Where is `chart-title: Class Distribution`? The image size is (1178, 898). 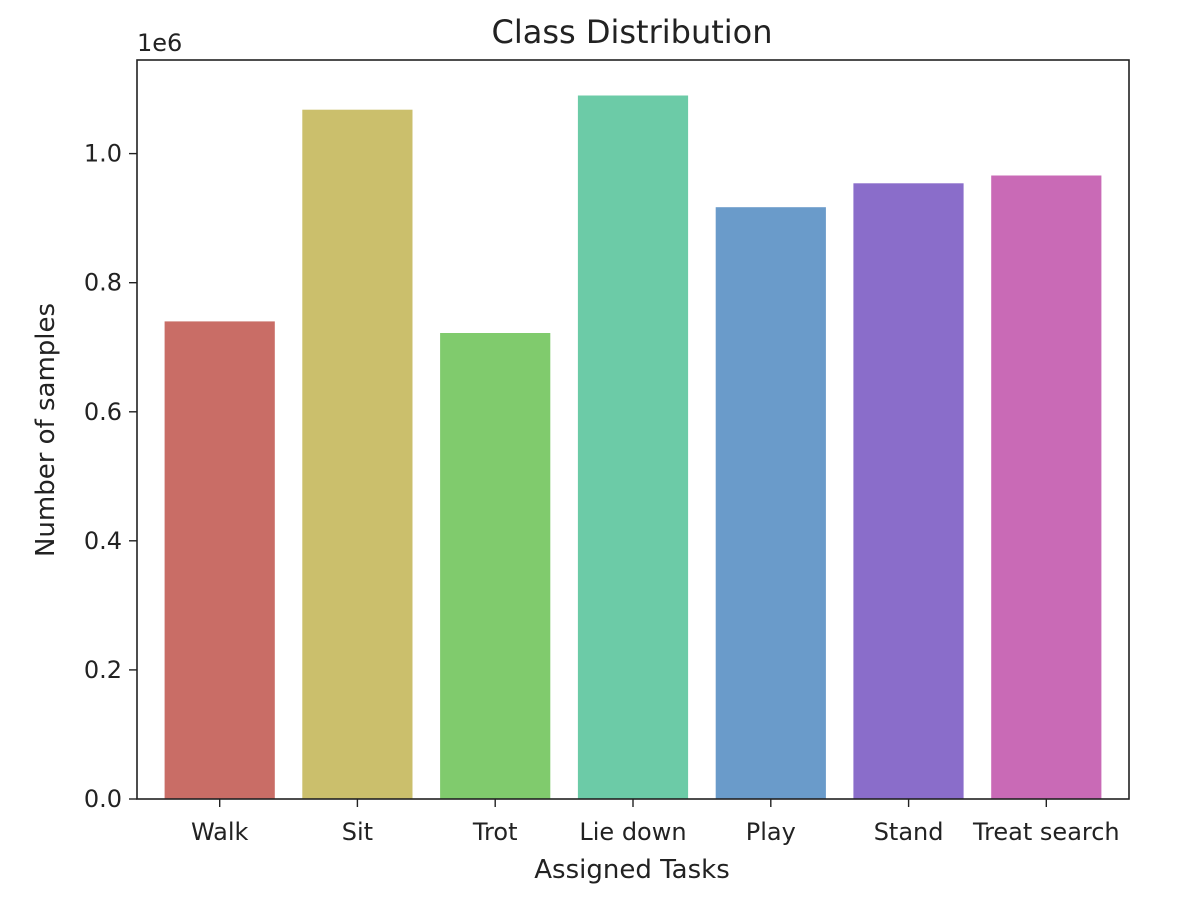 chart-title: Class Distribution is located at coordinates (631, 32).